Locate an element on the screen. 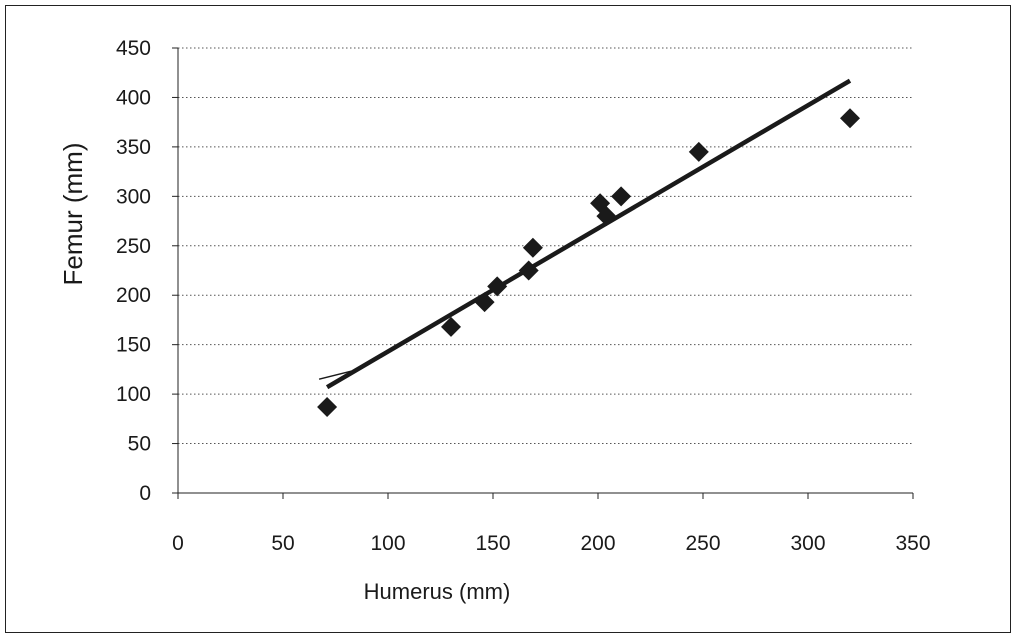 This screenshot has height=638, width=1017. x-tick-label: 250 is located at coordinates (702, 543).